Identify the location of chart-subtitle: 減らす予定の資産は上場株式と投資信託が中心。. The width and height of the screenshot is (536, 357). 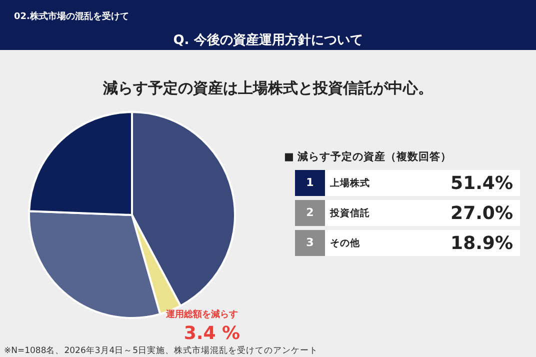
(267, 88).